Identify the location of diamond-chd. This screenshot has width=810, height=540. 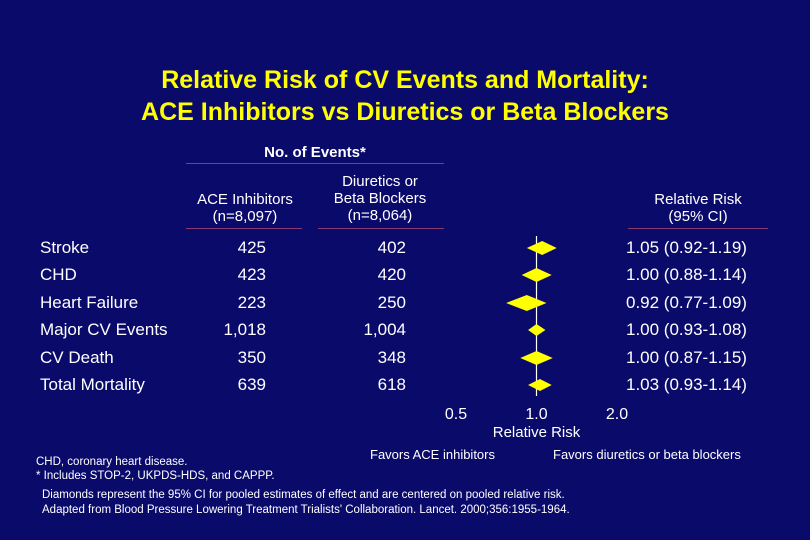
(536, 275).